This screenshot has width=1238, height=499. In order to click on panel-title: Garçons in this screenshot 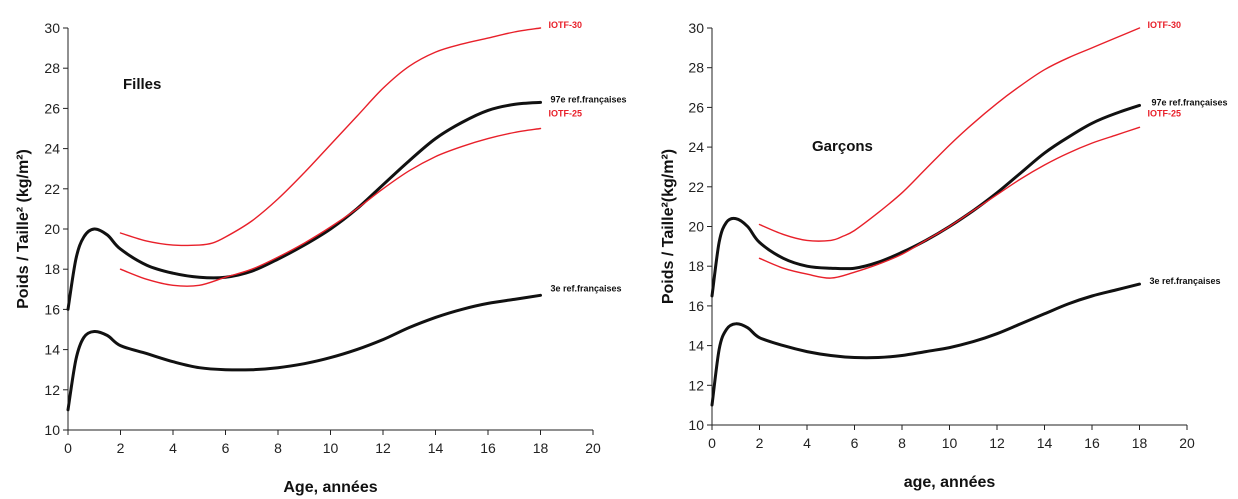, I will do `click(842, 146)`.